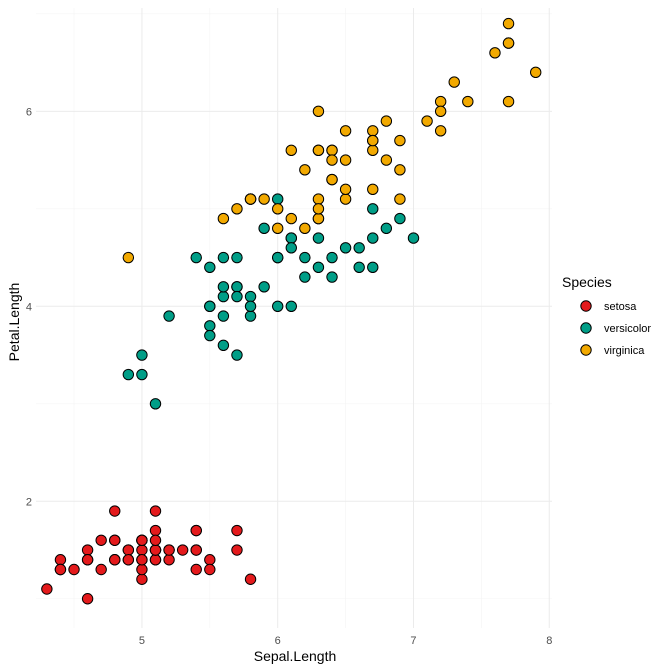  What do you see at coordinates (615, 328) in the screenshot?
I see `legend-items: setosa versicolor virginica` at bounding box center [615, 328].